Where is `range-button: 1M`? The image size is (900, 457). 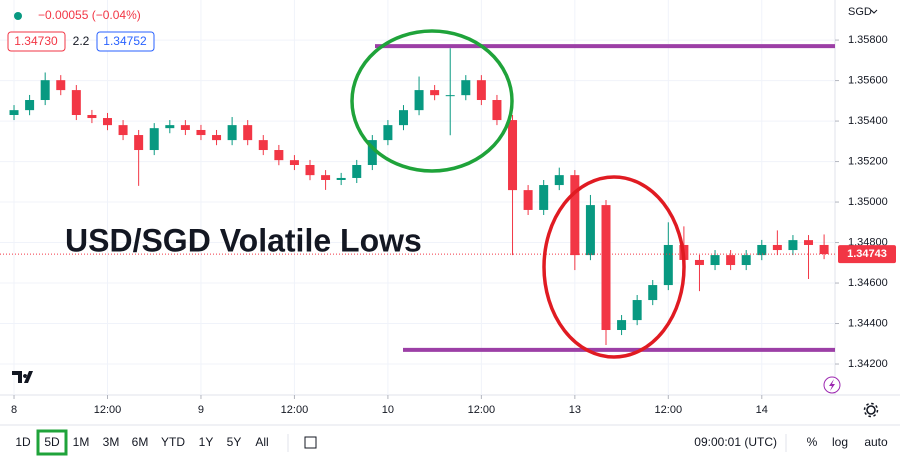
range-button: 1M is located at coordinates (81, 442).